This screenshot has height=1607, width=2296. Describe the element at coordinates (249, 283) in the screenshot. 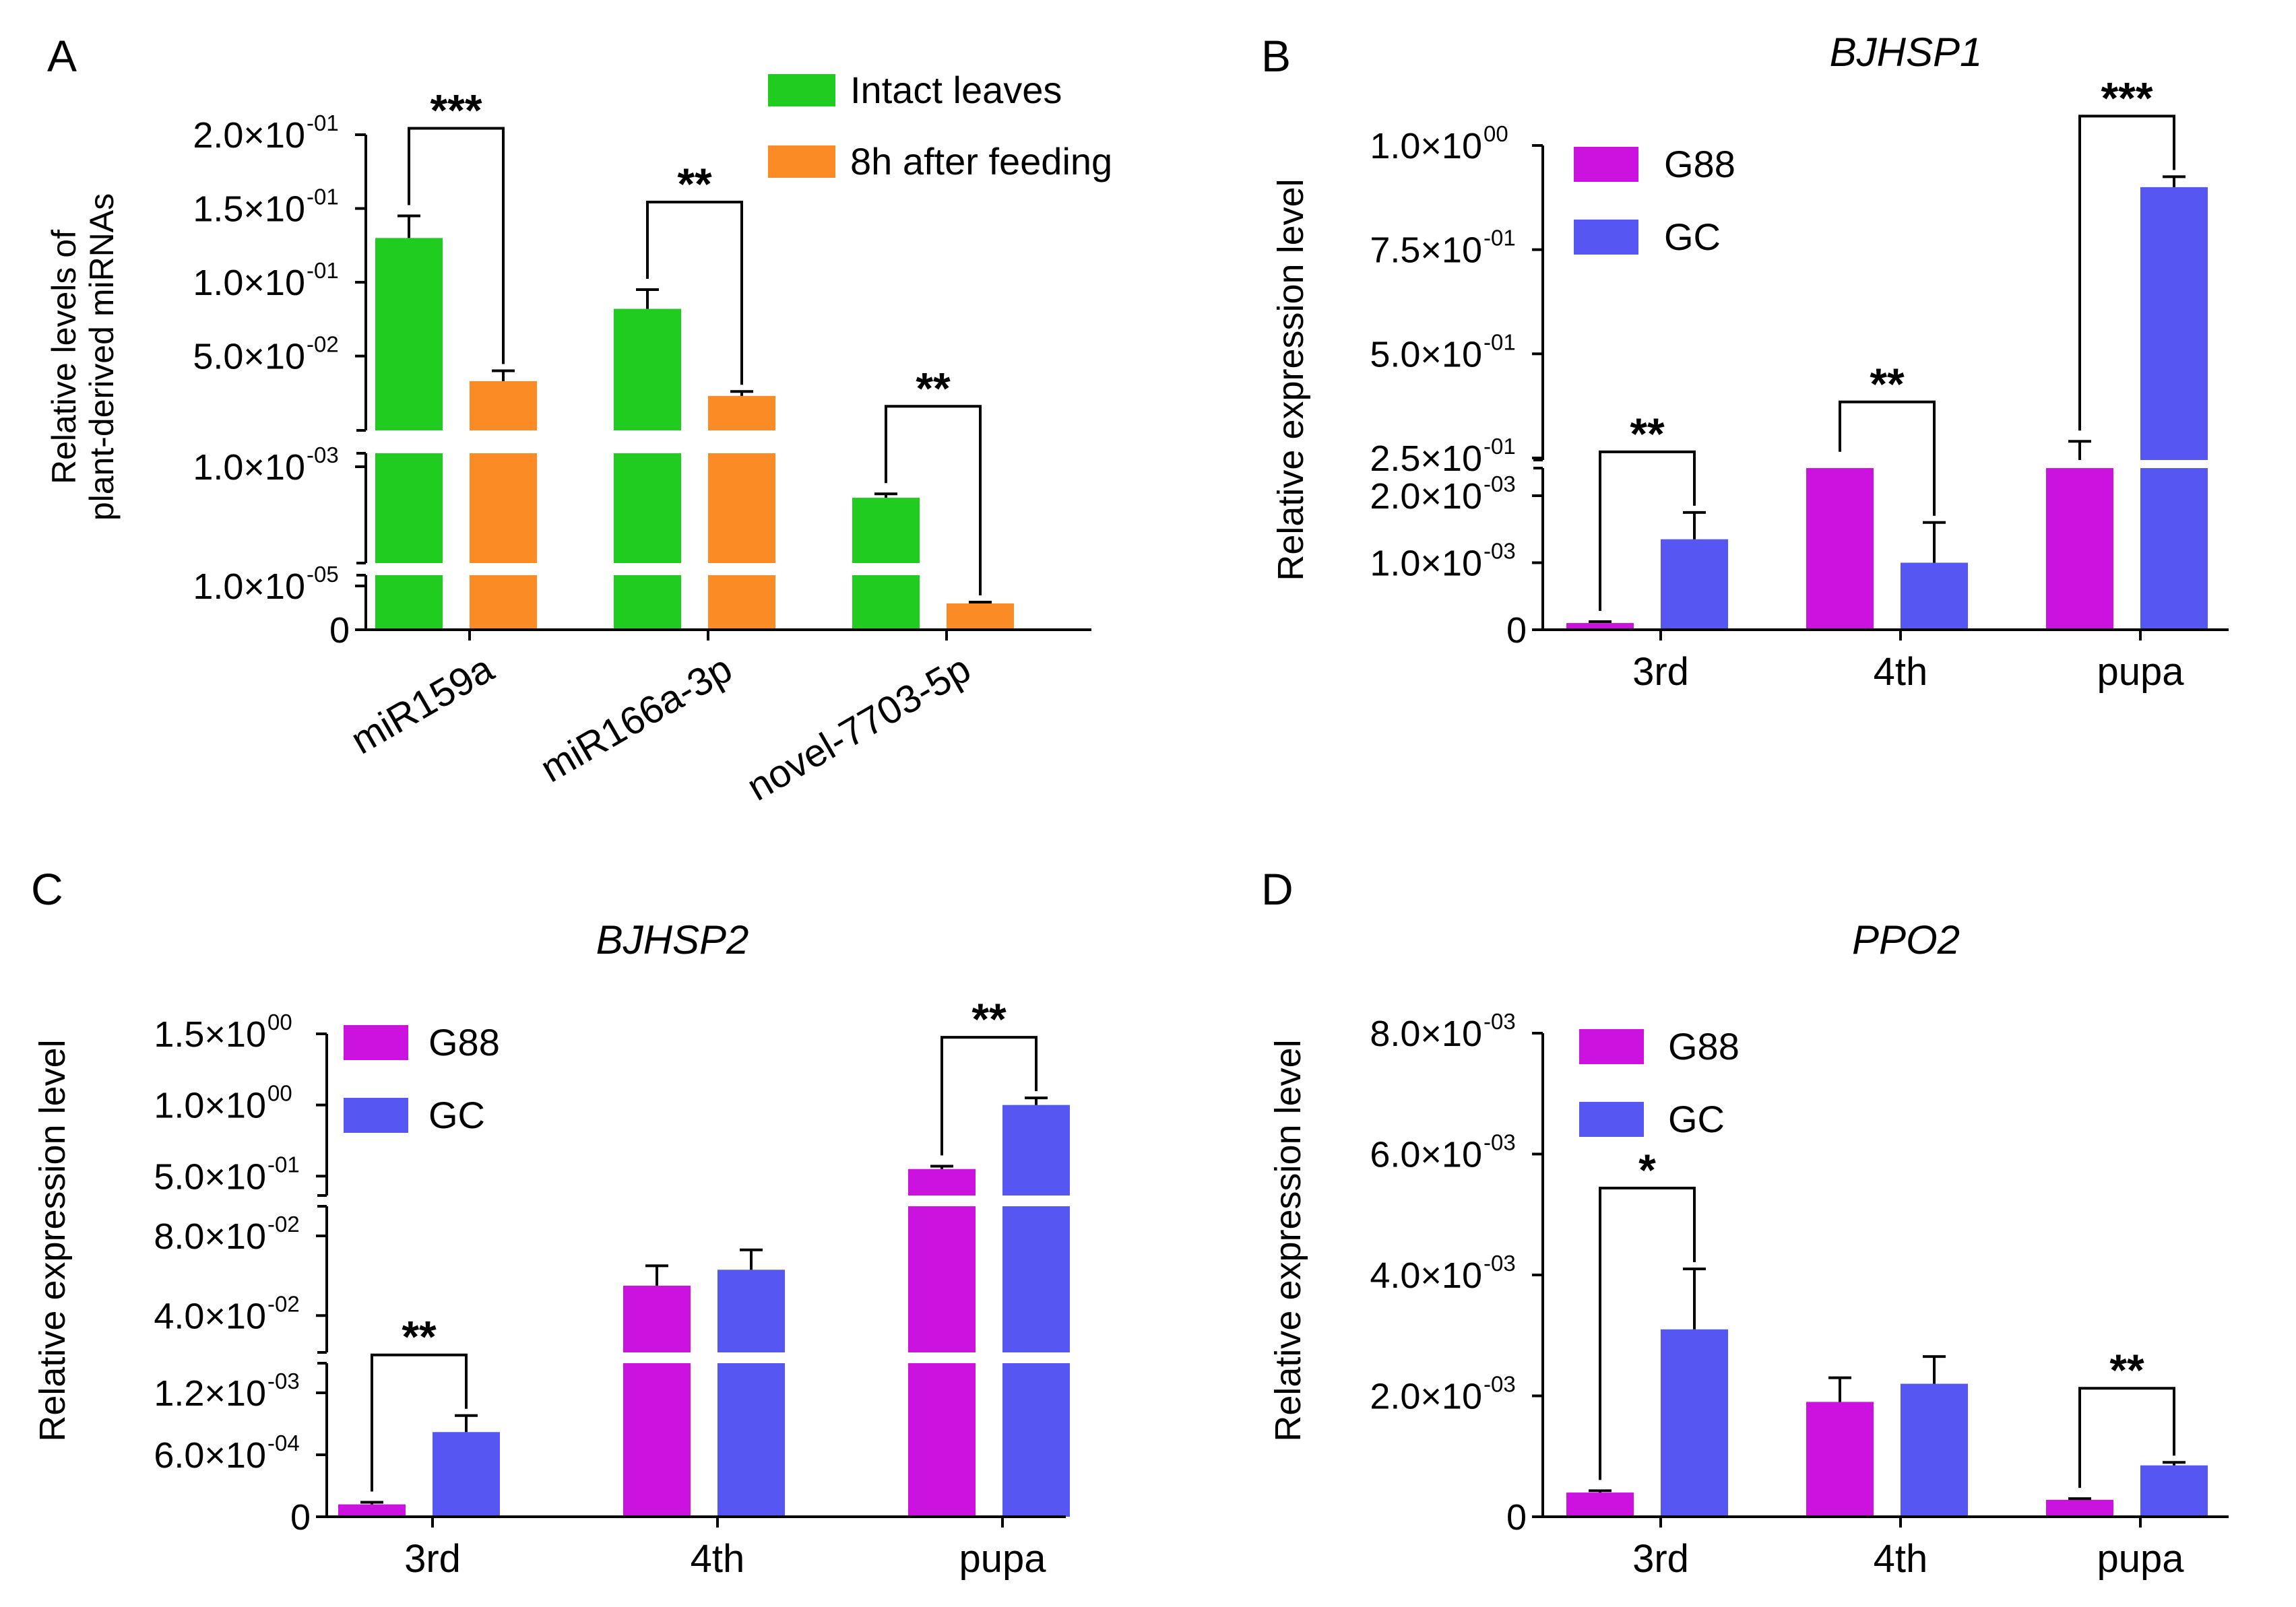

I see `y-tick-label-4: 1.0×10` at that location.